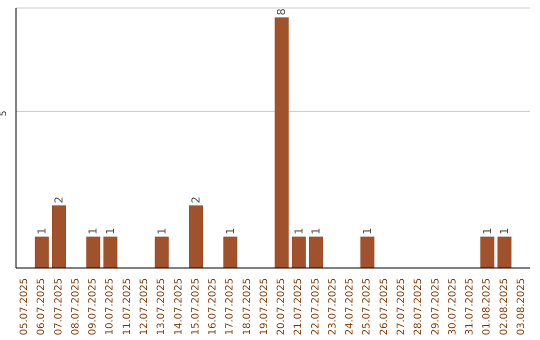 Image resolution: width=540 pixels, height=340 pixels. I want to click on x-tick-label: 28.07.2025, so click(418, 307).